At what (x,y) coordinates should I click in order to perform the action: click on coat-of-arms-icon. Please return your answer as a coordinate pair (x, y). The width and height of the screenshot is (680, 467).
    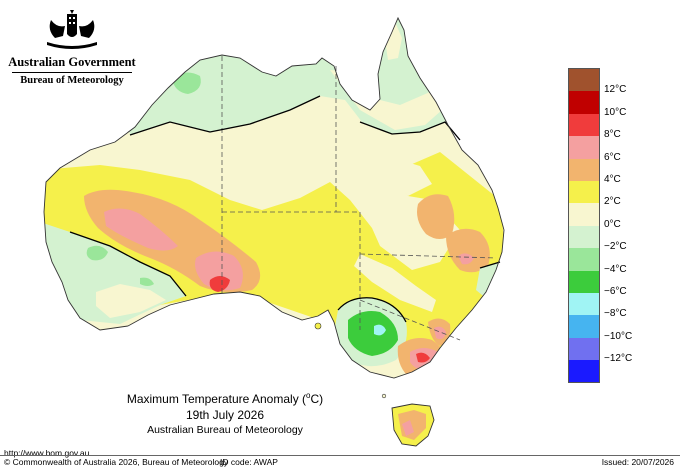
    Looking at the image, I should click on (72, 29).